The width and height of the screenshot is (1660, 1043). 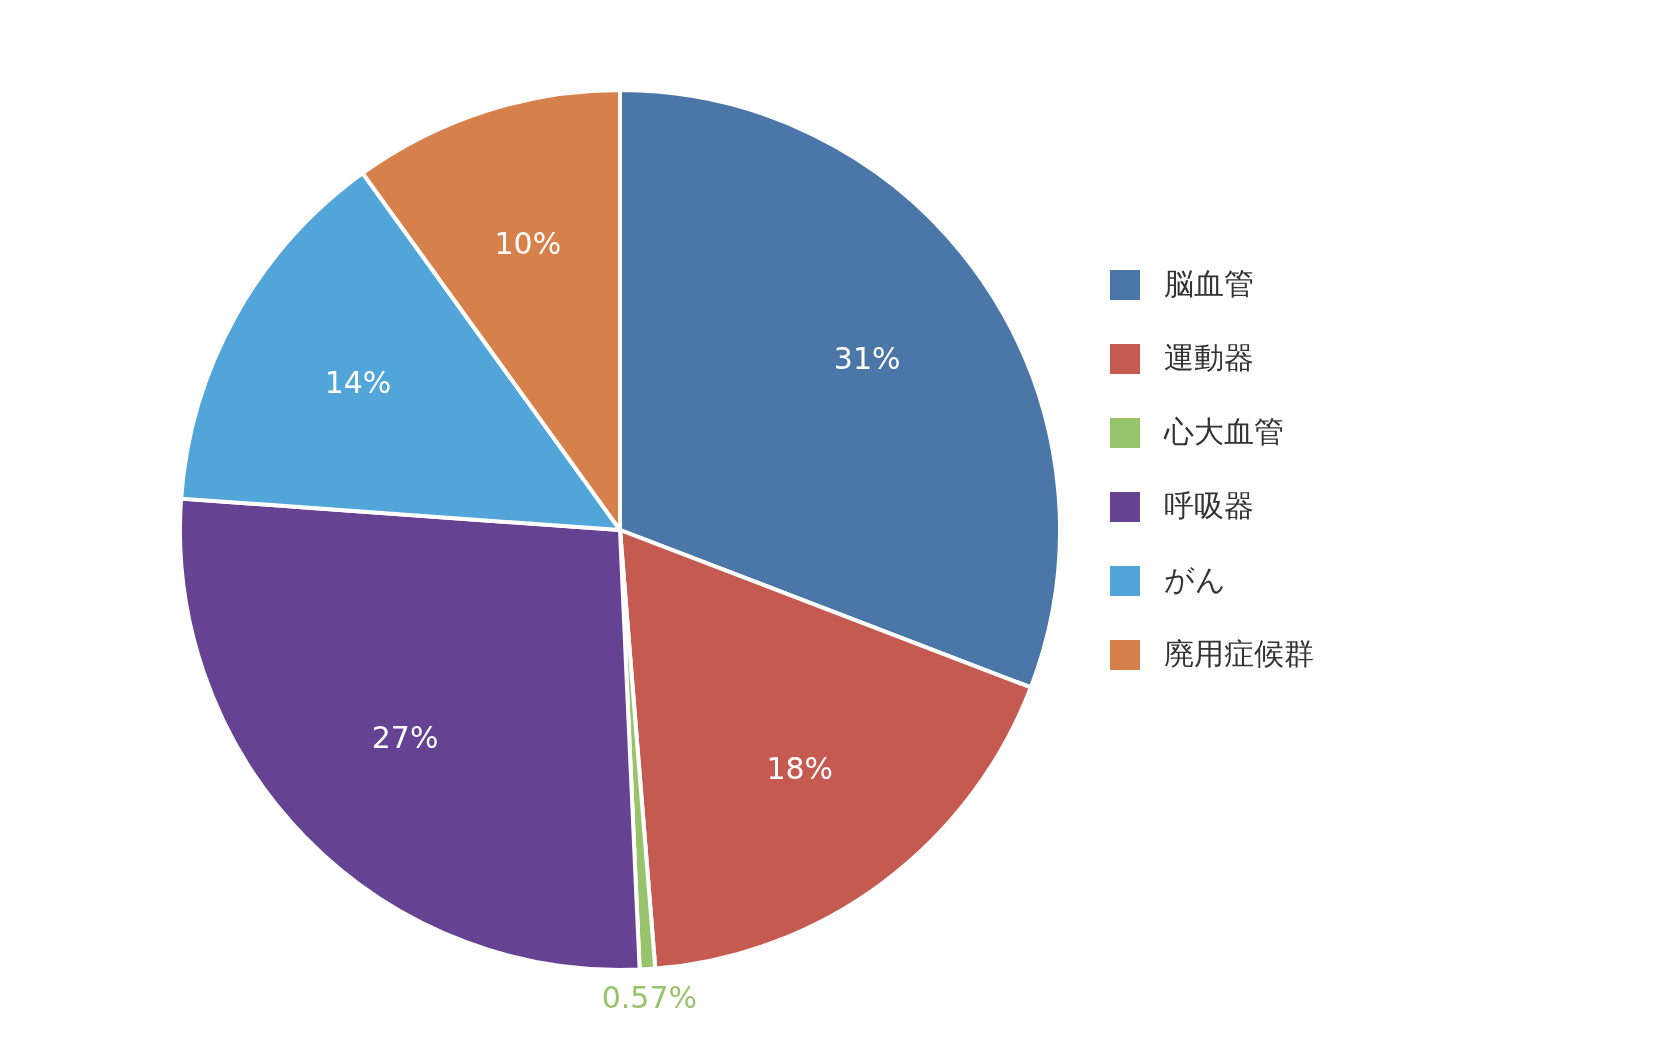 I want to click on data-label: 18%, so click(x=800, y=769).